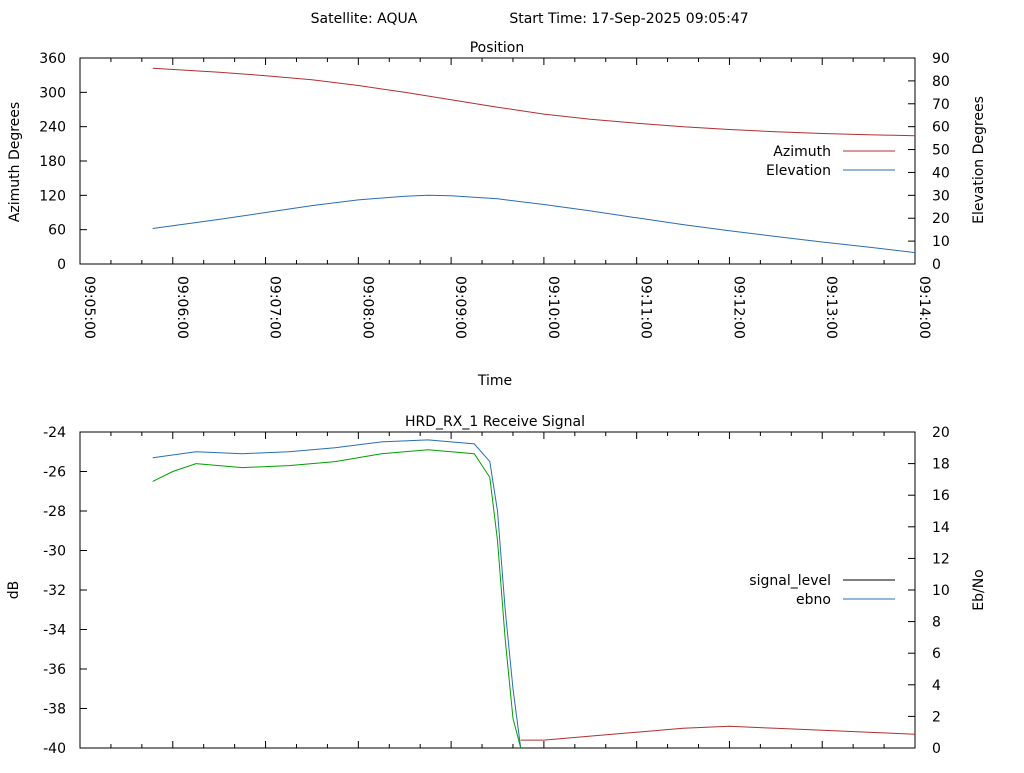  What do you see at coordinates (924, 307) in the screenshot?
I see `position-x-tick-label: 09:14:00` at bounding box center [924, 307].